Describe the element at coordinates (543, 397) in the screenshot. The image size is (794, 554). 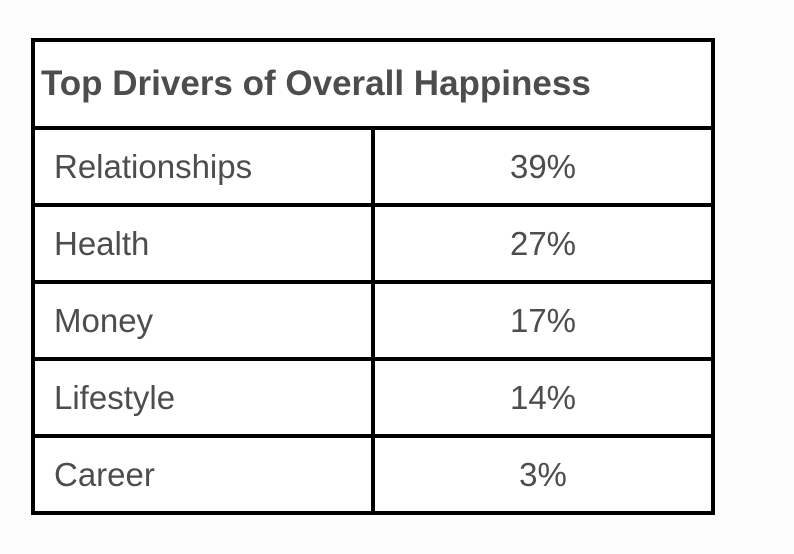
I see `row-value: 14%` at that location.